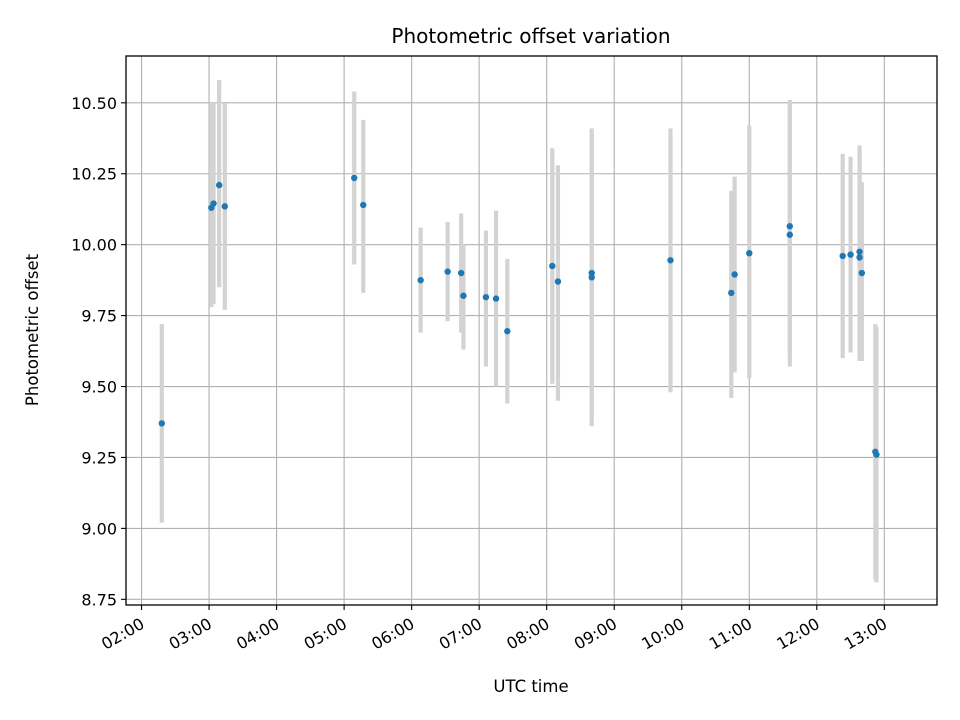 The width and height of the screenshot is (960, 720). I want to click on y-tick-label: 9.00, so click(99, 528).